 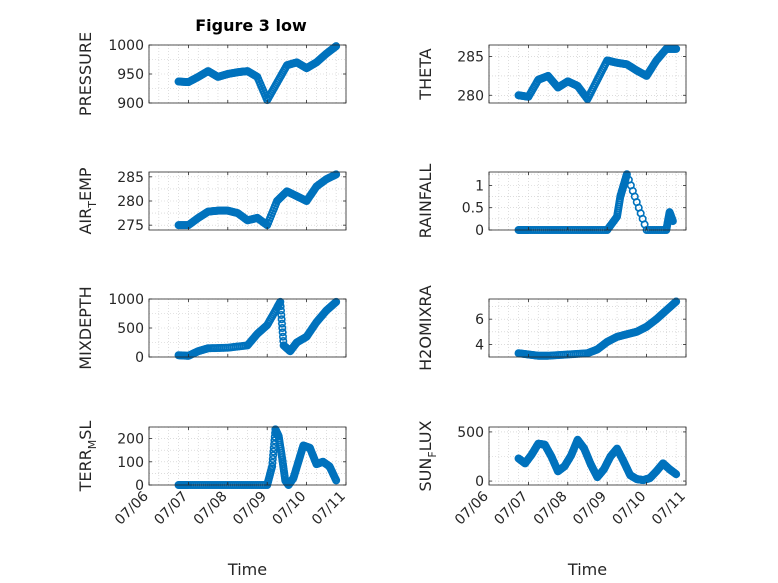 What do you see at coordinates (470, 96) in the screenshot?
I see `theta-ytick-label: 280` at bounding box center [470, 96].